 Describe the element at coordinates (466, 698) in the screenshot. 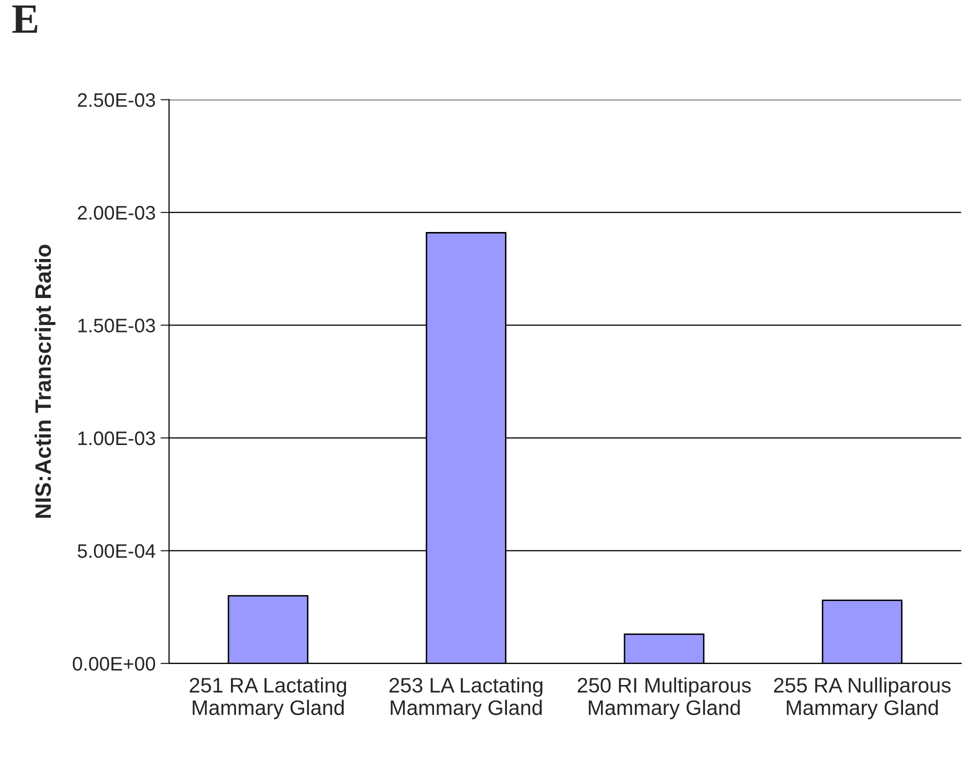

I see `x-tick-label: 253 LA Lactating Mammary Gland` at that location.